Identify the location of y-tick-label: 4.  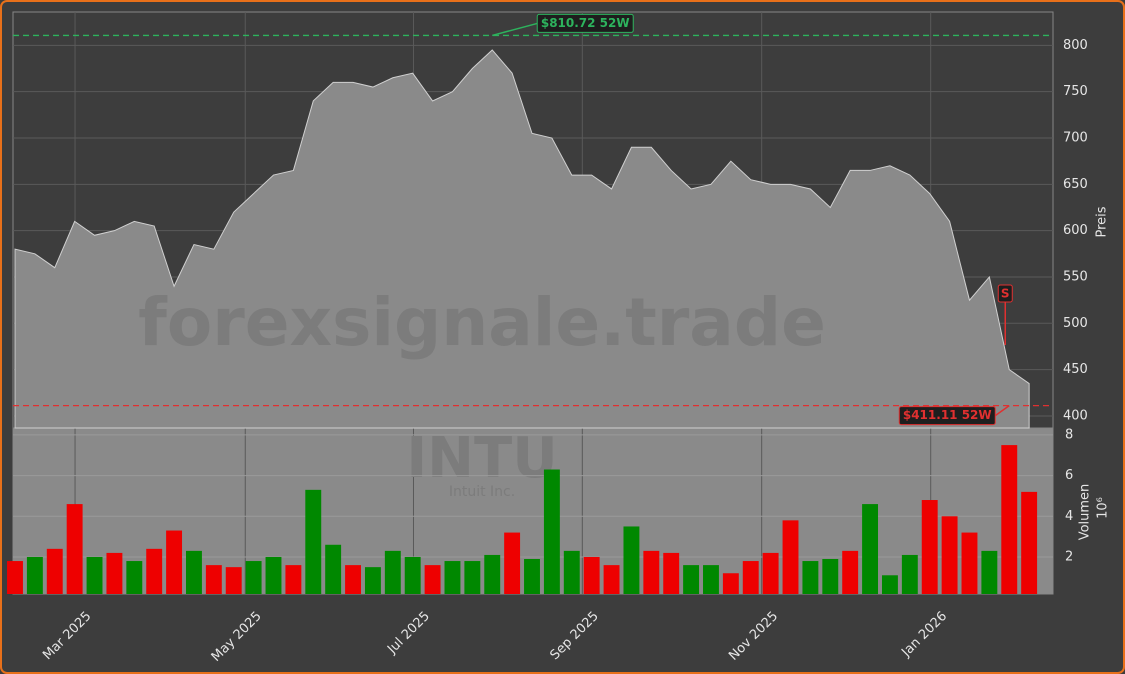
(1069, 516).